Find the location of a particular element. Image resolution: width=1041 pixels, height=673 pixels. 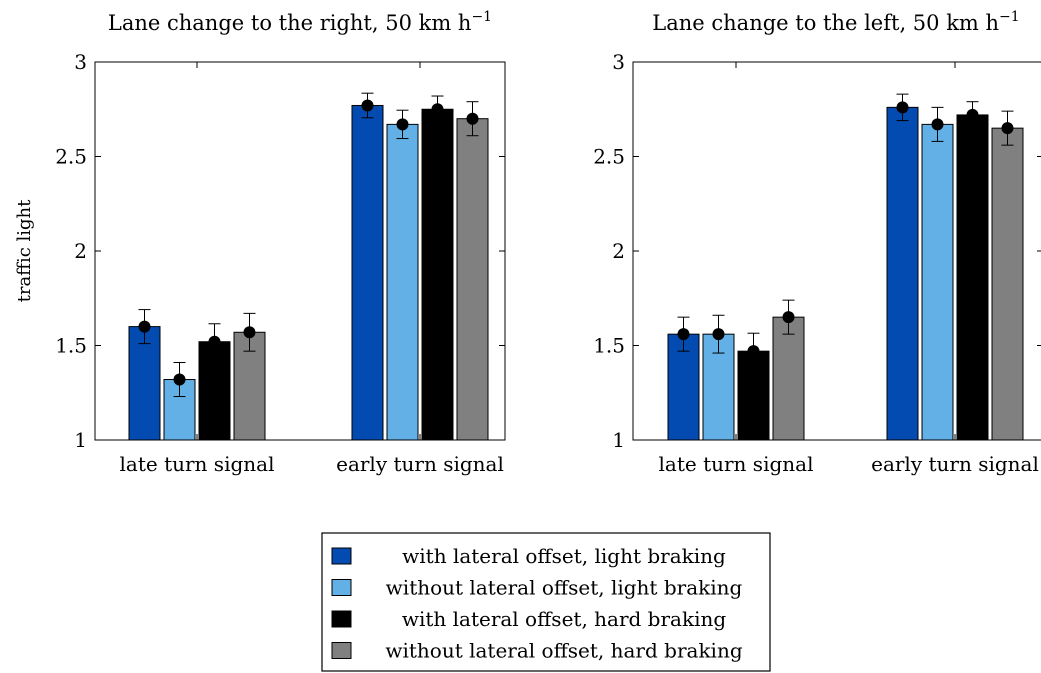

legend-label: with lateral offset, hard braking is located at coordinates (564, 619).